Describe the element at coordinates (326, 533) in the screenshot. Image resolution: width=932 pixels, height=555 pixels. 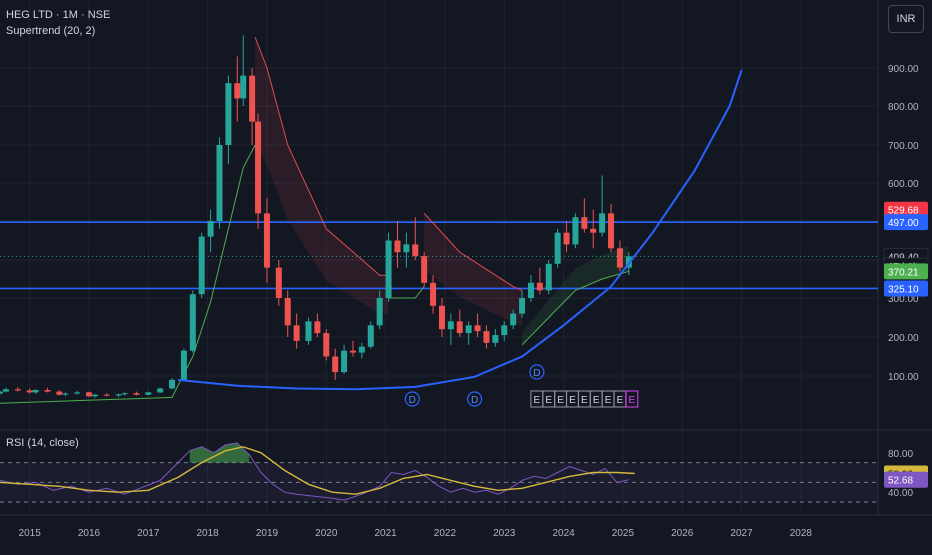
I see `time-tick-label: 2020` at that location.